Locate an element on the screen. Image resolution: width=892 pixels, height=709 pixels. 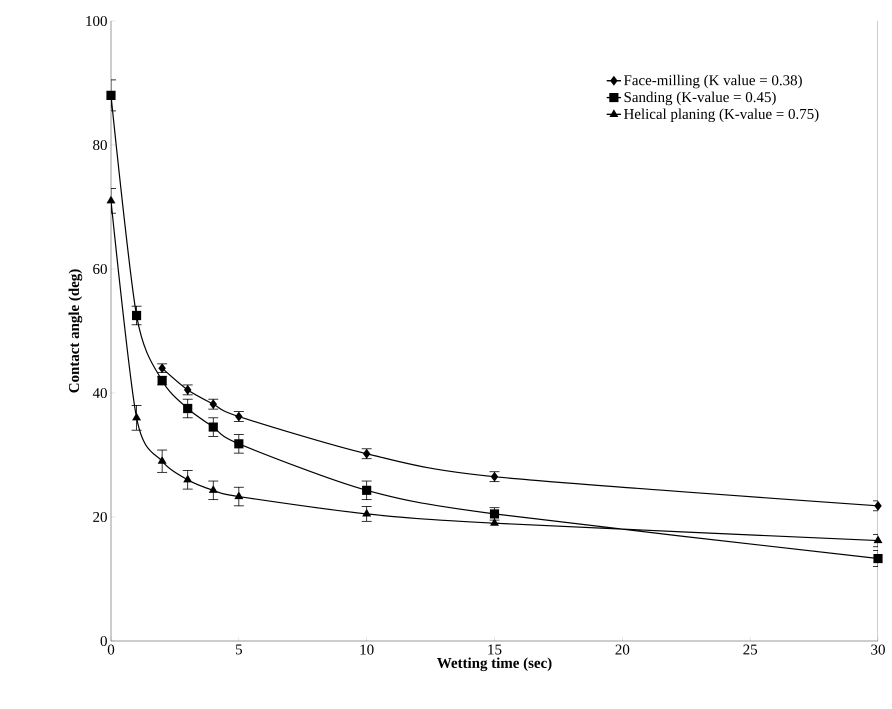
x-tick-label: 30 is located at coordinates (878, 649).